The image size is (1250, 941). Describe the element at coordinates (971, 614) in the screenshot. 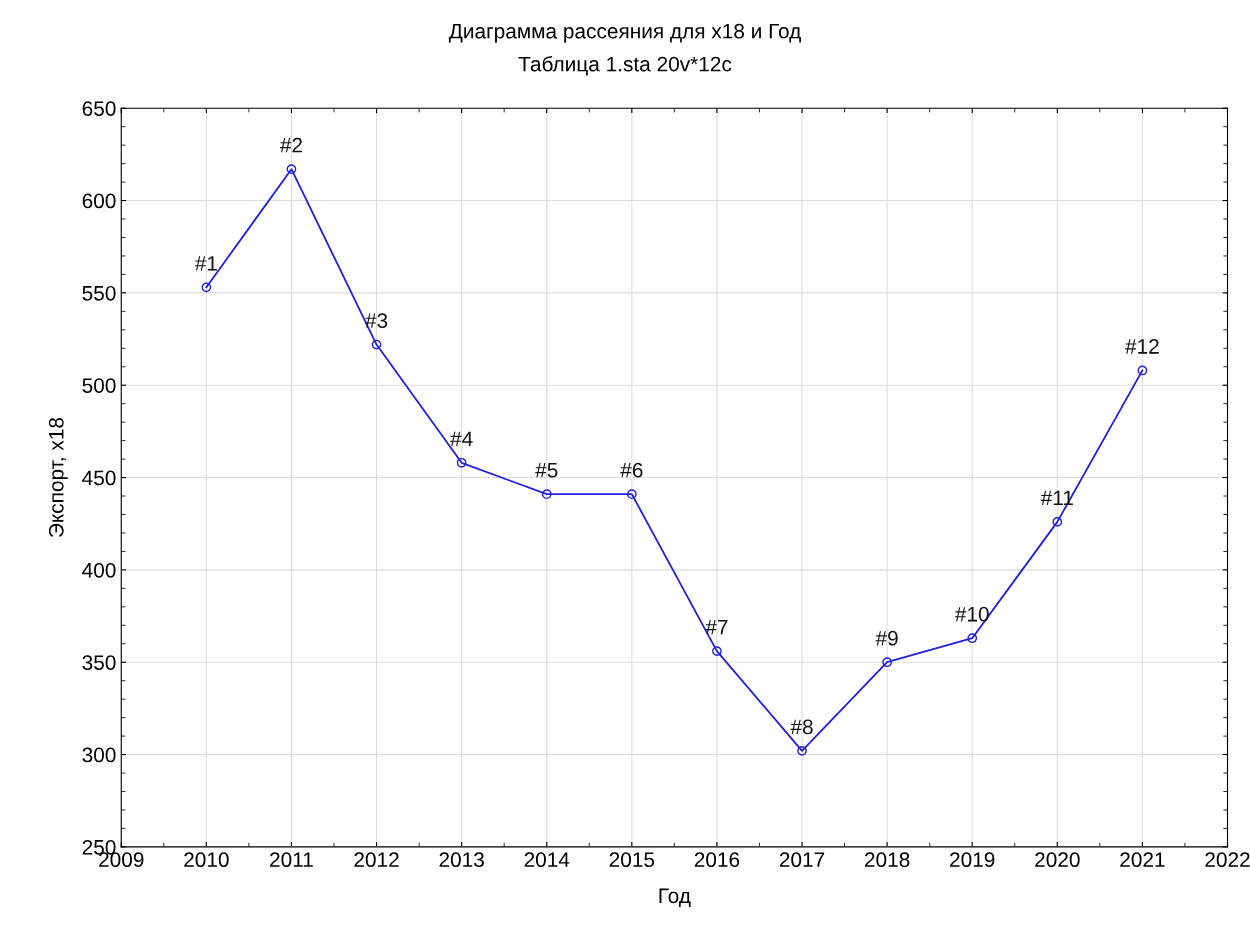

I see `annotation: #10` at that location.